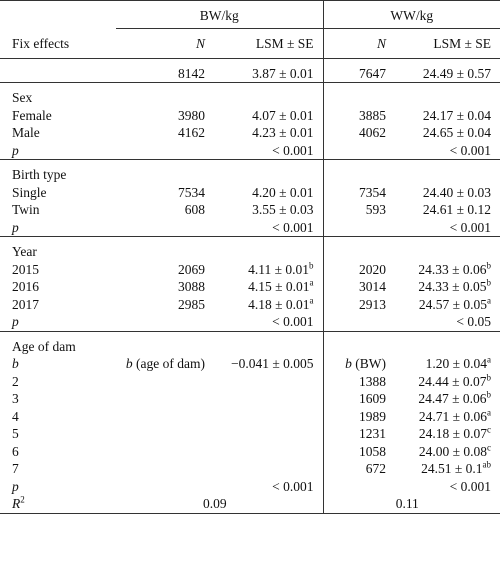  I want to click on italic-text: N, so click(381, 43).